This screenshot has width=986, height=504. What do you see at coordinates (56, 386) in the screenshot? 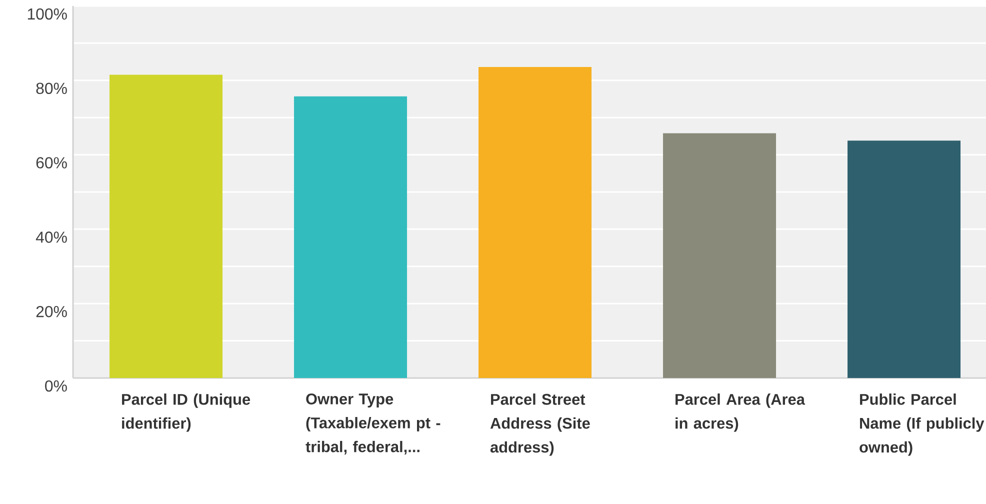
I see `y-tick-label: 0%` at bounding box center [56, 386].